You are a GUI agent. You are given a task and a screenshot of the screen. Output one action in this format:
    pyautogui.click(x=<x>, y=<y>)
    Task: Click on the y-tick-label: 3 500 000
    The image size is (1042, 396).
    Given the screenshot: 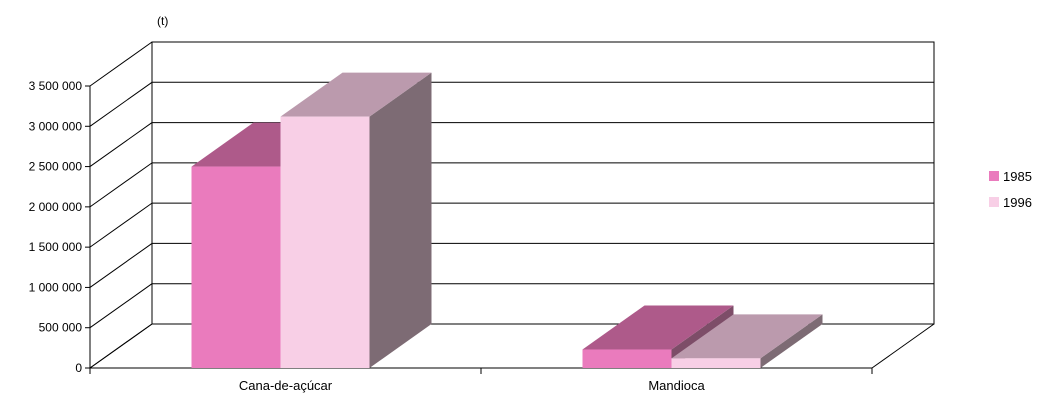 What is the action you would take?
    pyautogui.click(x=56, y=86)
    